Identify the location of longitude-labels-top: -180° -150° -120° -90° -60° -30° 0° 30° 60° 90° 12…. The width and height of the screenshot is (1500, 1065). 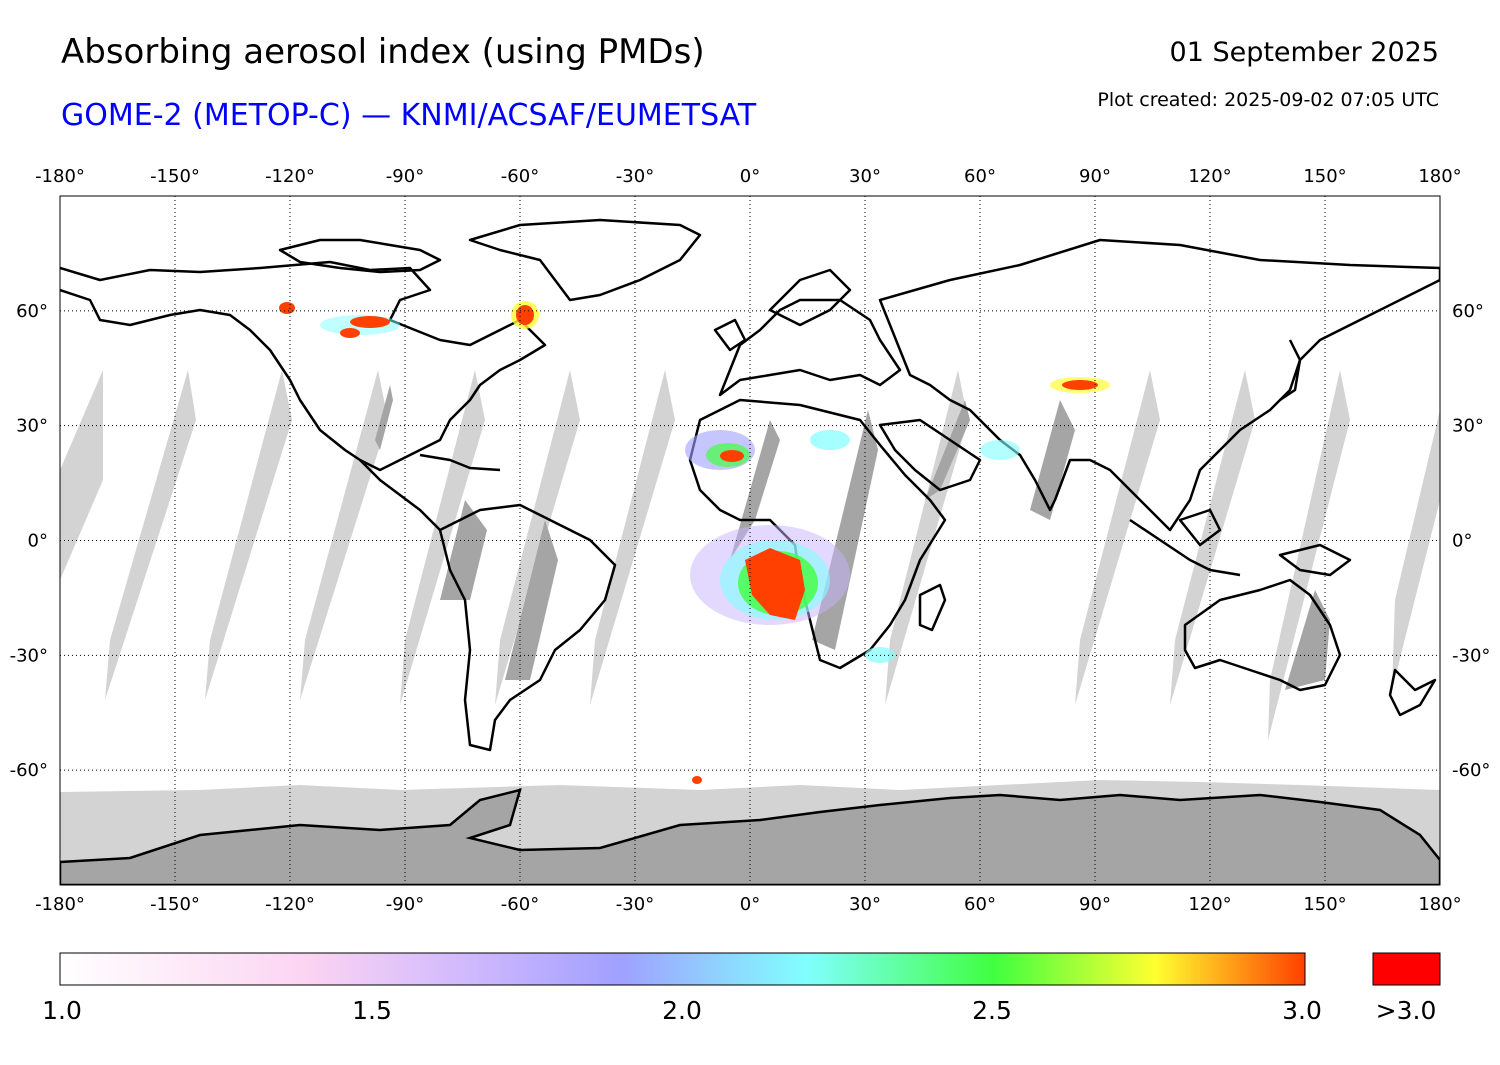
(748, 176).